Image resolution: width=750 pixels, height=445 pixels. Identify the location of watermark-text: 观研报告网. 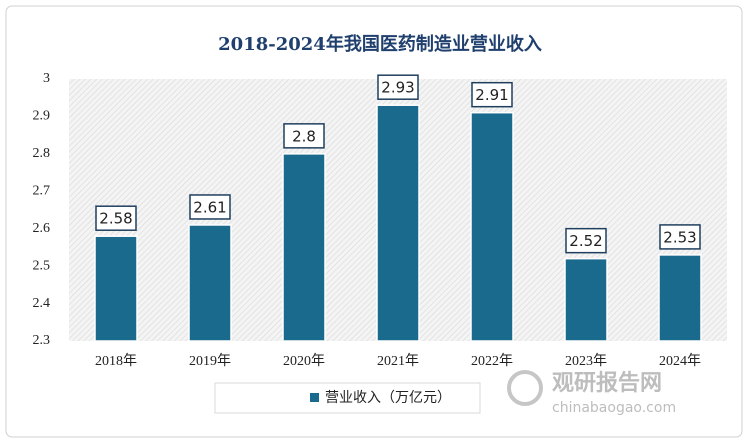
(607, 383).